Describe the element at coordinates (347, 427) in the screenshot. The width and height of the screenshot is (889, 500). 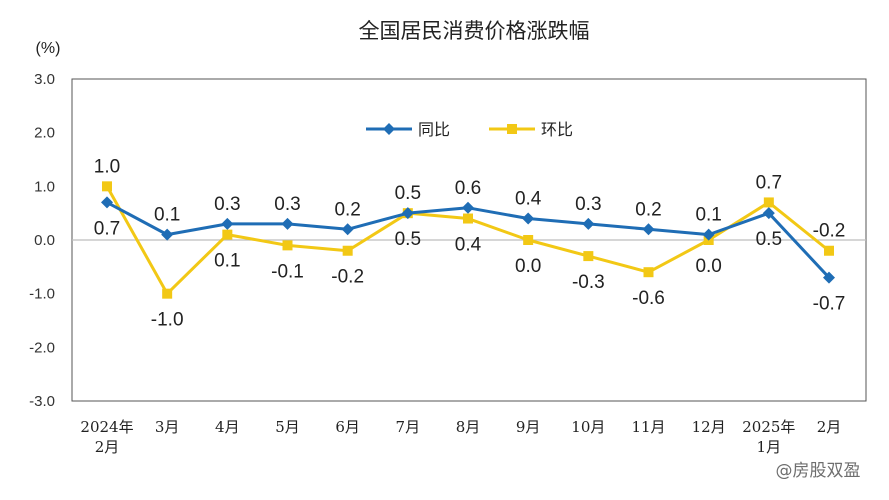
I see `x-category-label: 6月` at that location.